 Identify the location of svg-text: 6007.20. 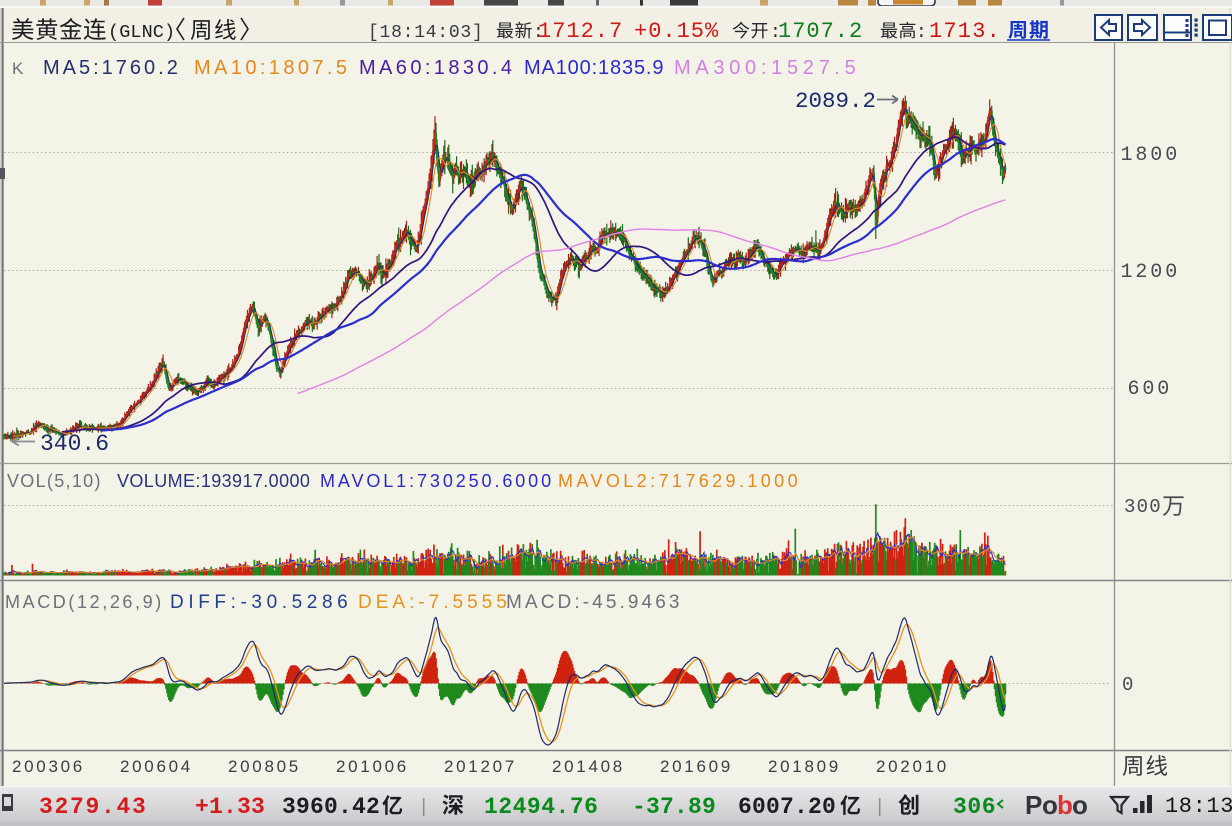
(787, 807).